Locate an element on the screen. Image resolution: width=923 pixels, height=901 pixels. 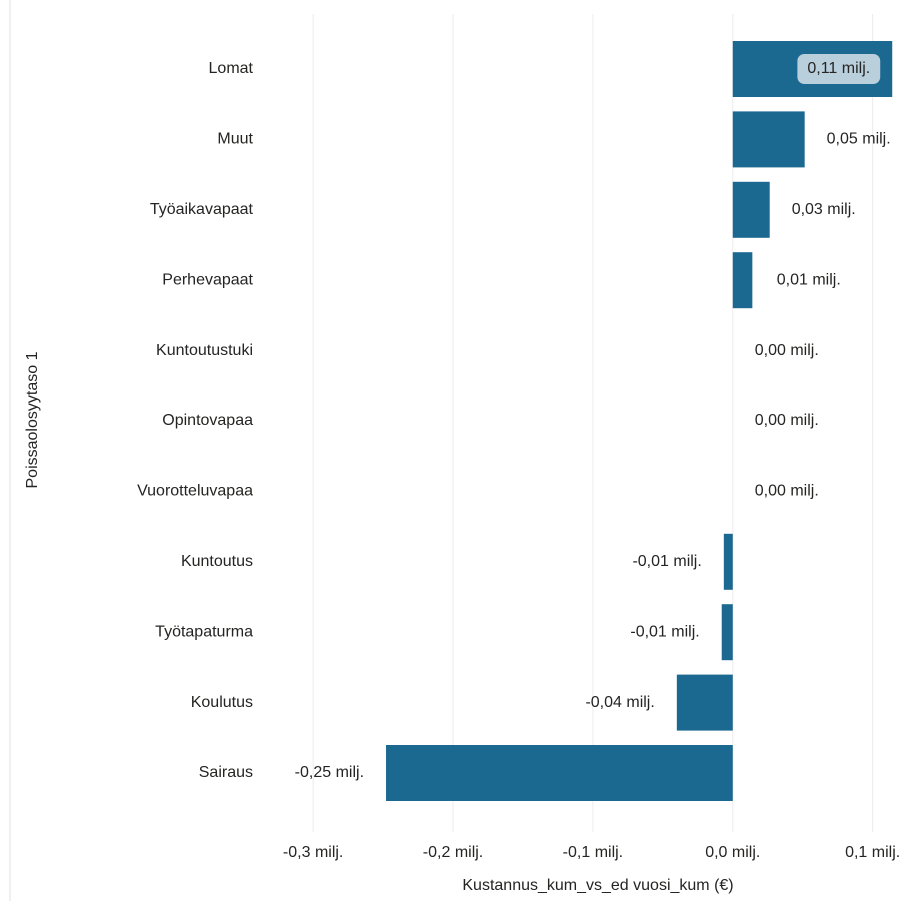
x-tick-label: -0,1 milj. is located at coordinates (593, 852).